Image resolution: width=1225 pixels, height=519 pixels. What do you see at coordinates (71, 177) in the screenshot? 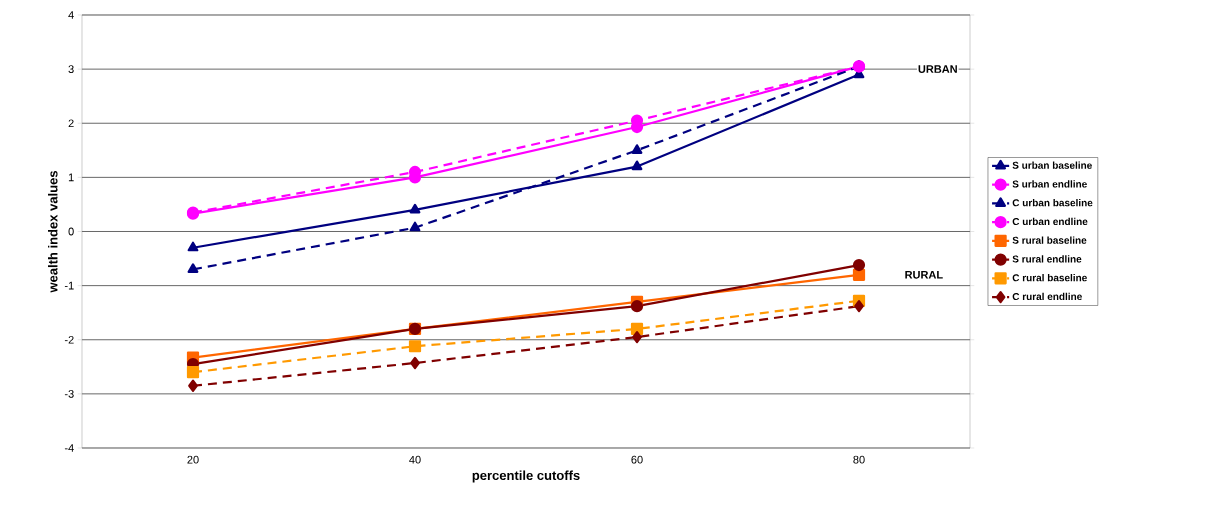
I see `y-tick-label: 1` at bounding box center [71, 177].